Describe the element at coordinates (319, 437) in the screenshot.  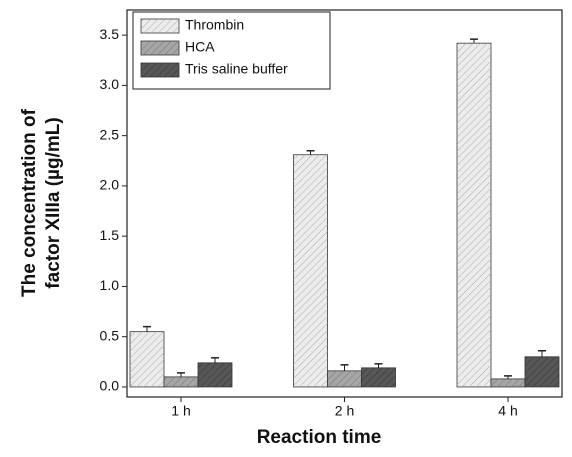
I see `x-axis-label: Reaction time` at that location.